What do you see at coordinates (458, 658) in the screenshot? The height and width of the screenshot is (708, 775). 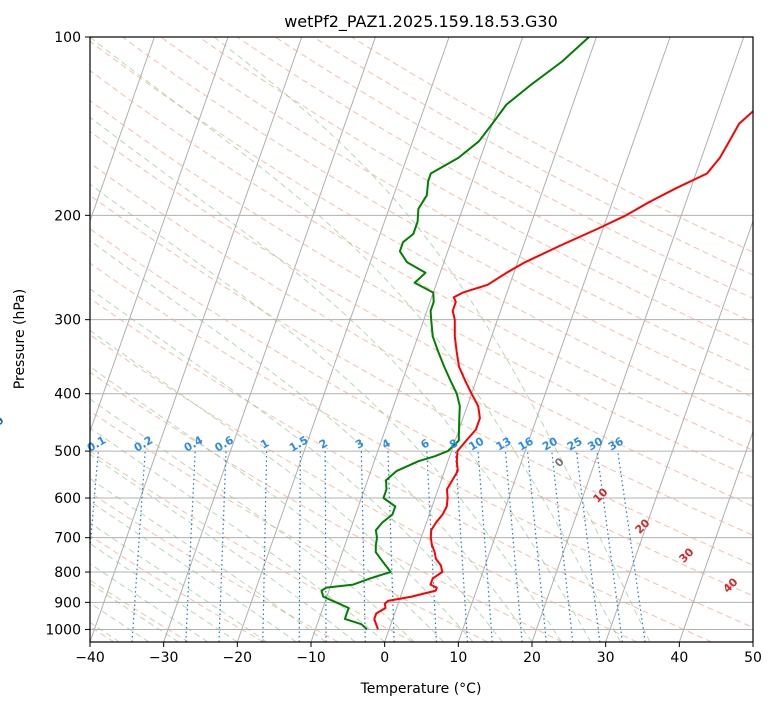 I see `x-tick-label: 10` at bounding box center [458, 658].